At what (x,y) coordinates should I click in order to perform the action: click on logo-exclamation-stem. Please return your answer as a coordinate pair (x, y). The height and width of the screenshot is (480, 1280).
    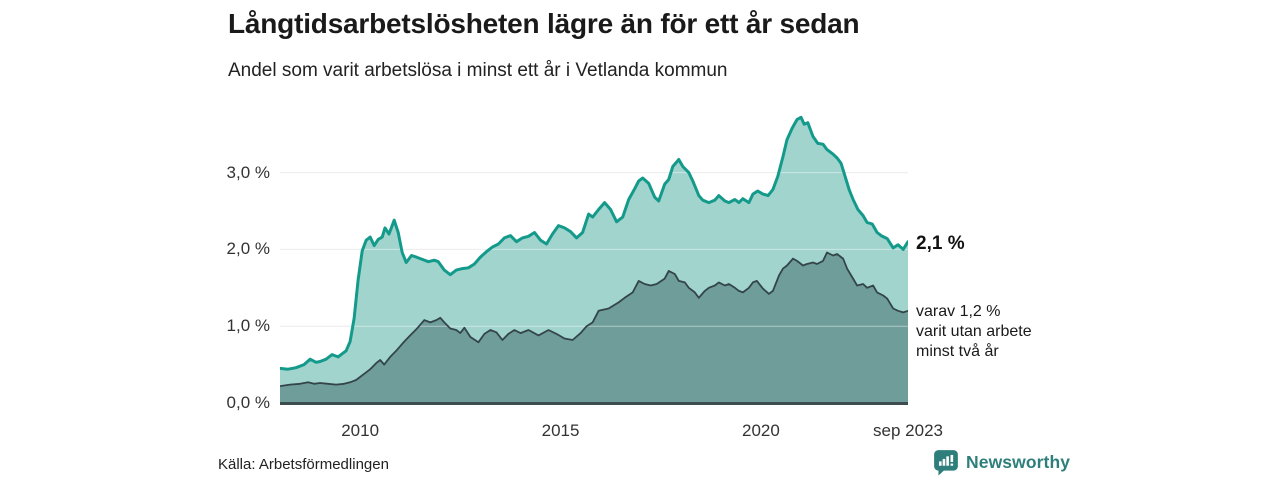
    Looking at the image, I should click on (952, 458).